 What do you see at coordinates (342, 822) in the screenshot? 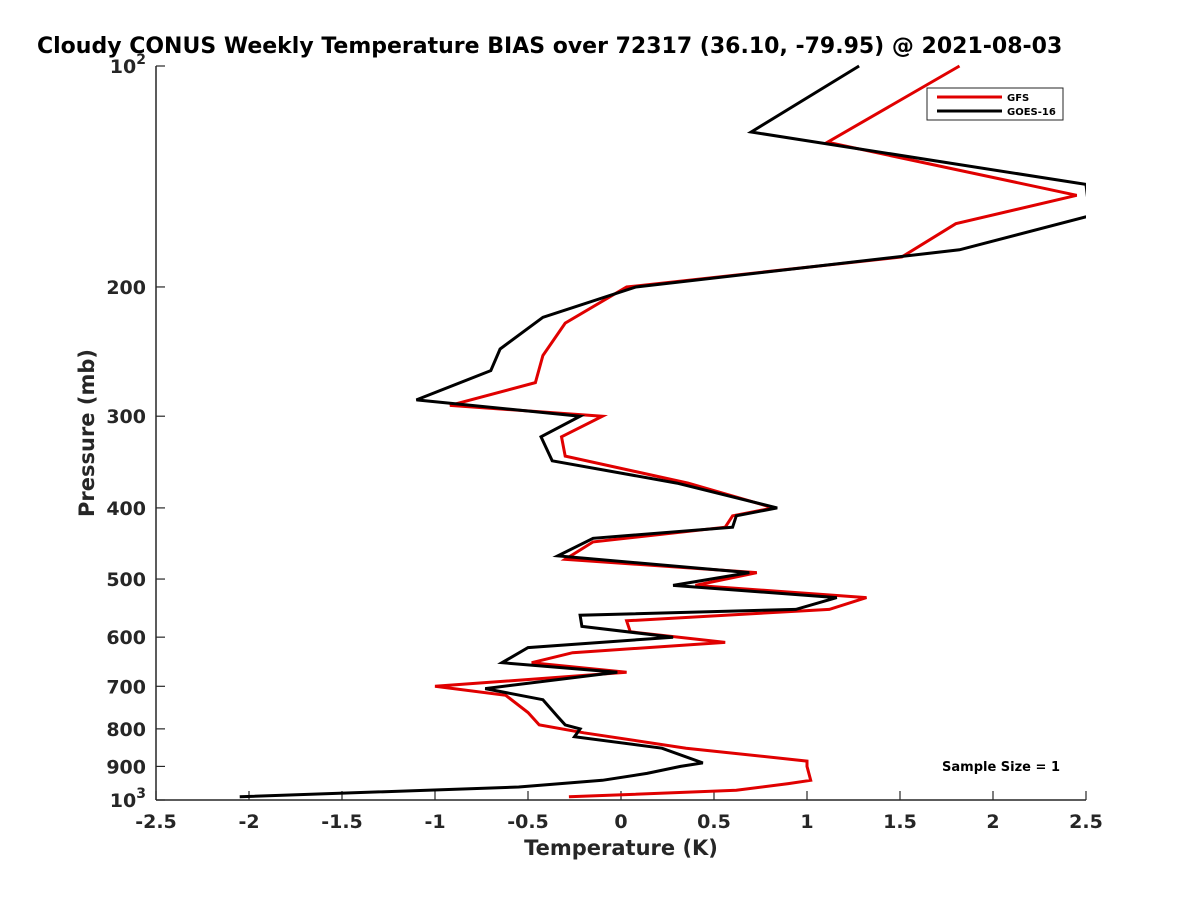
I see `x-tick-label: -1.5` at bounding box center [342, 822].